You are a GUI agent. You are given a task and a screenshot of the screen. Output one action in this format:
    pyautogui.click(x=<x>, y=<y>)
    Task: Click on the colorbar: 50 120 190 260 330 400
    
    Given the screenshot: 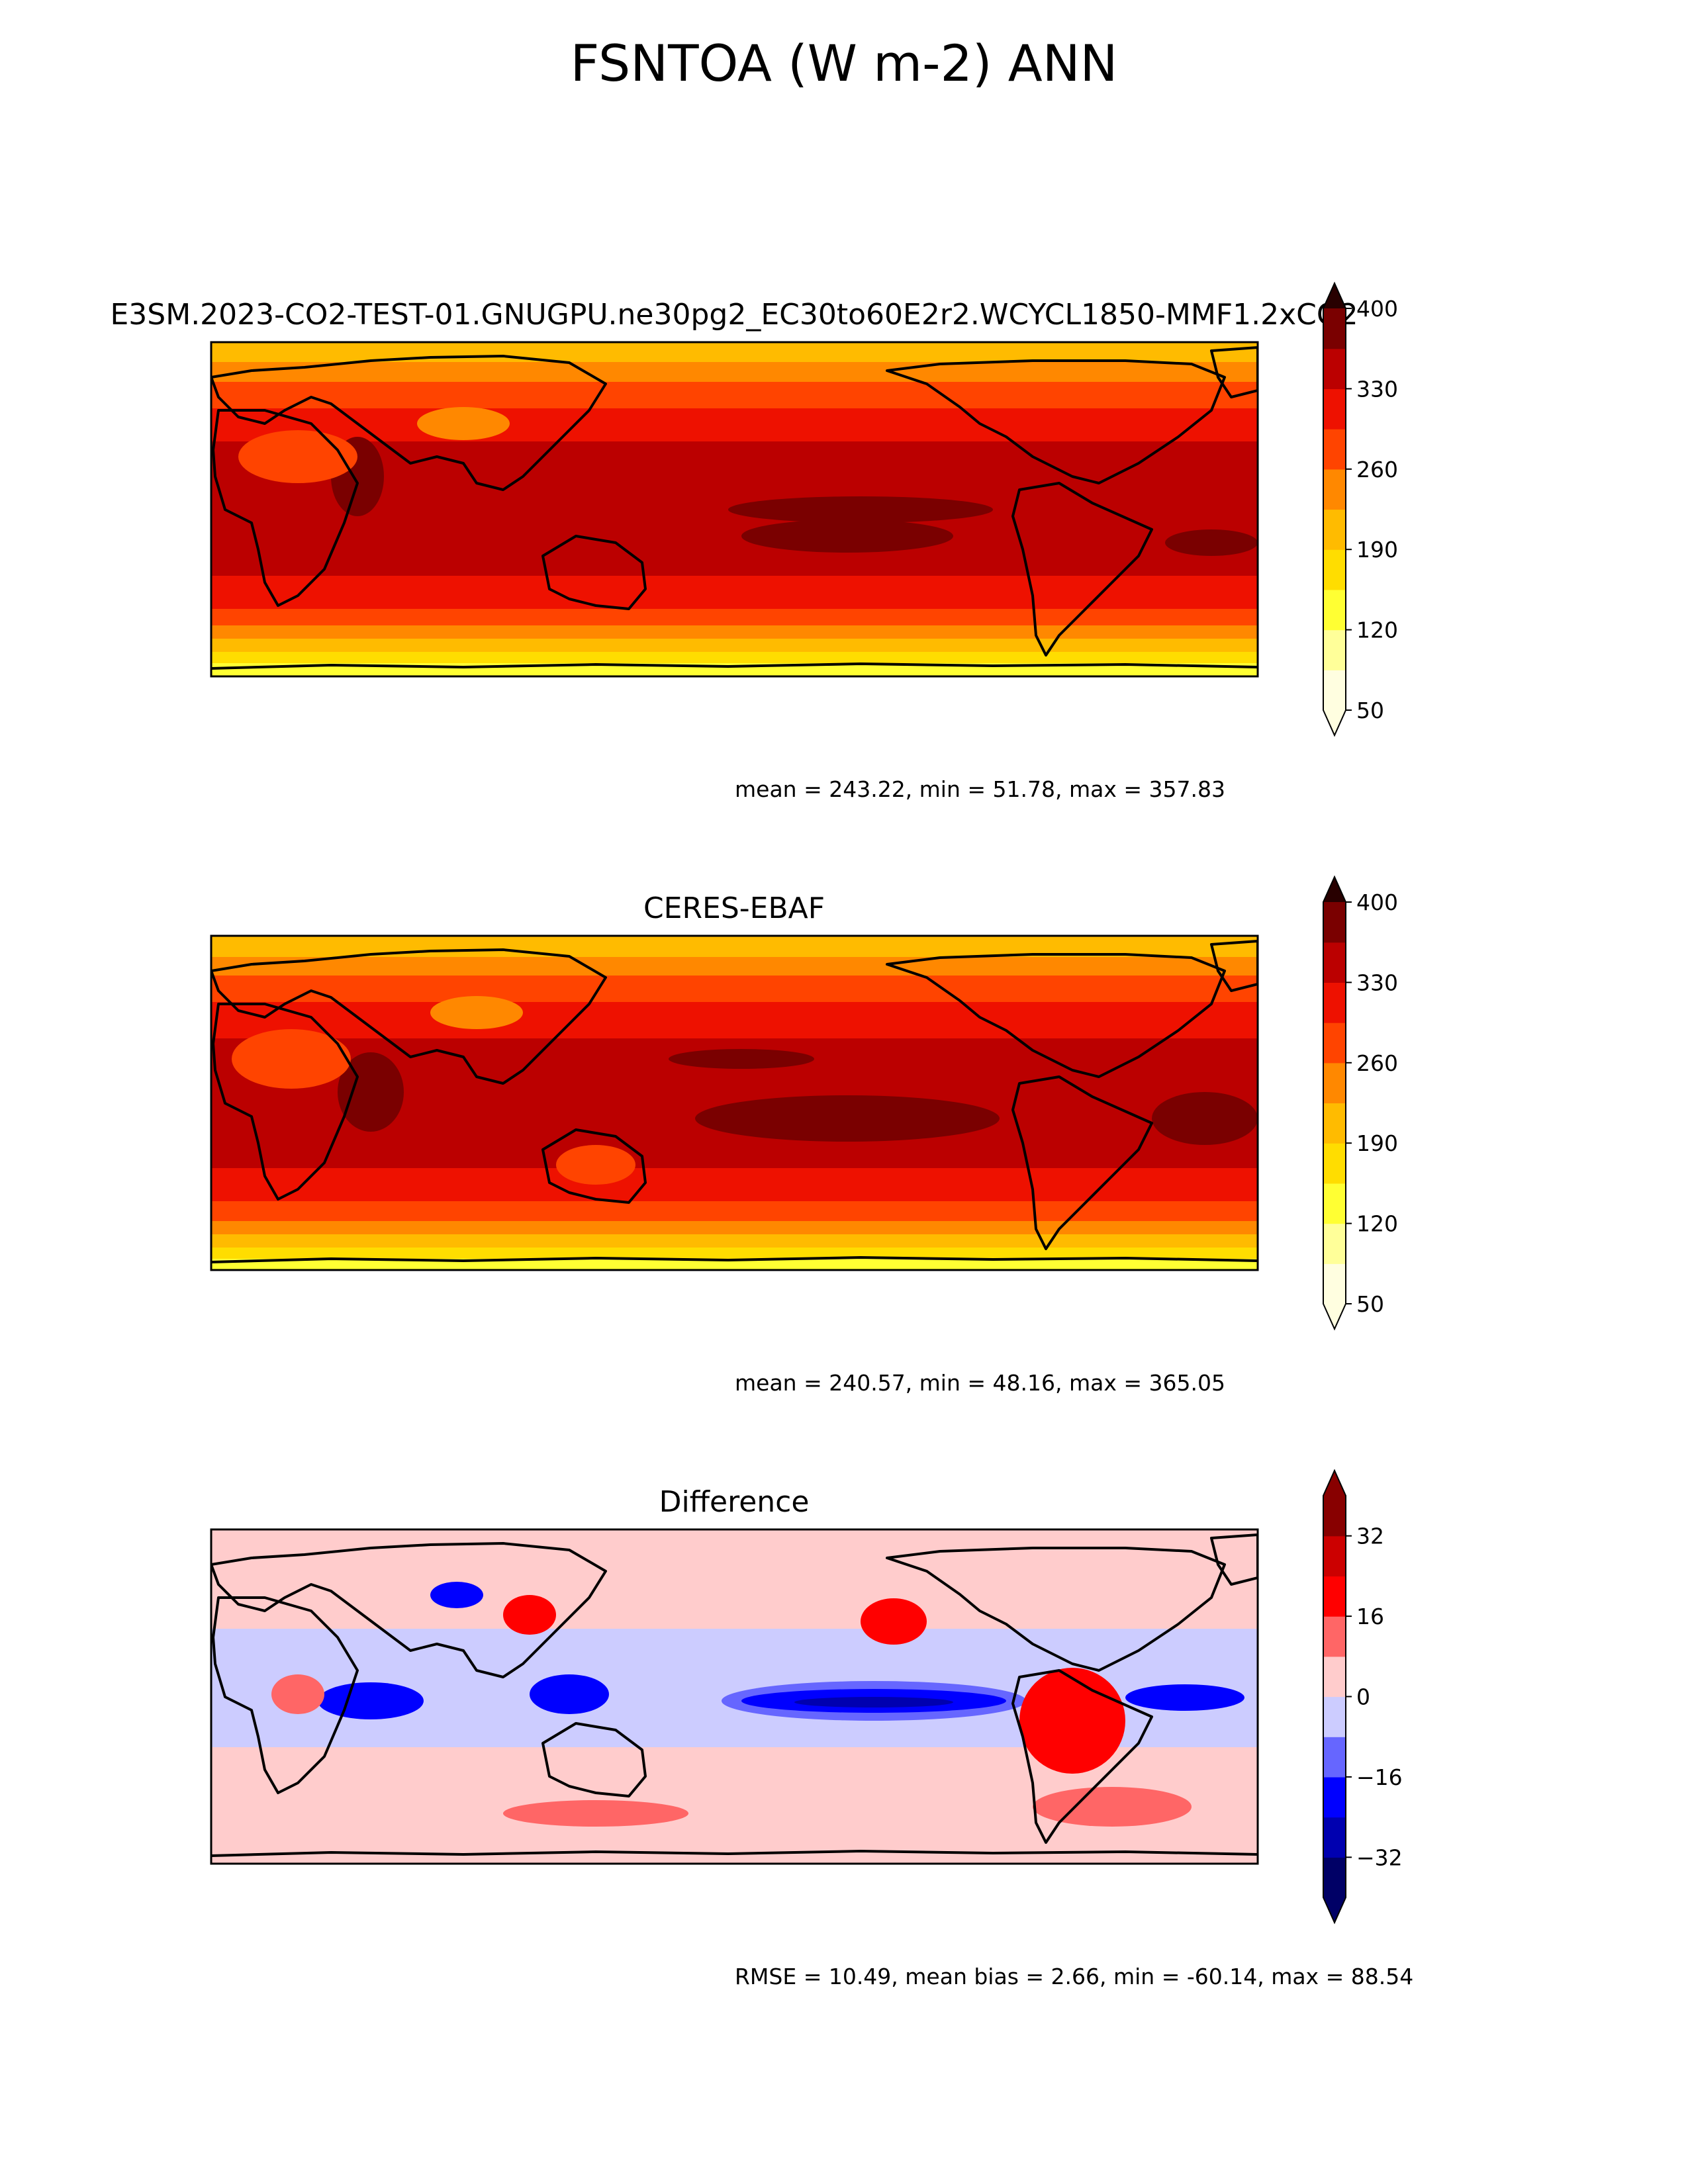 What is the action you would take?
    pyautogui.click(x=1360, y=509)
    